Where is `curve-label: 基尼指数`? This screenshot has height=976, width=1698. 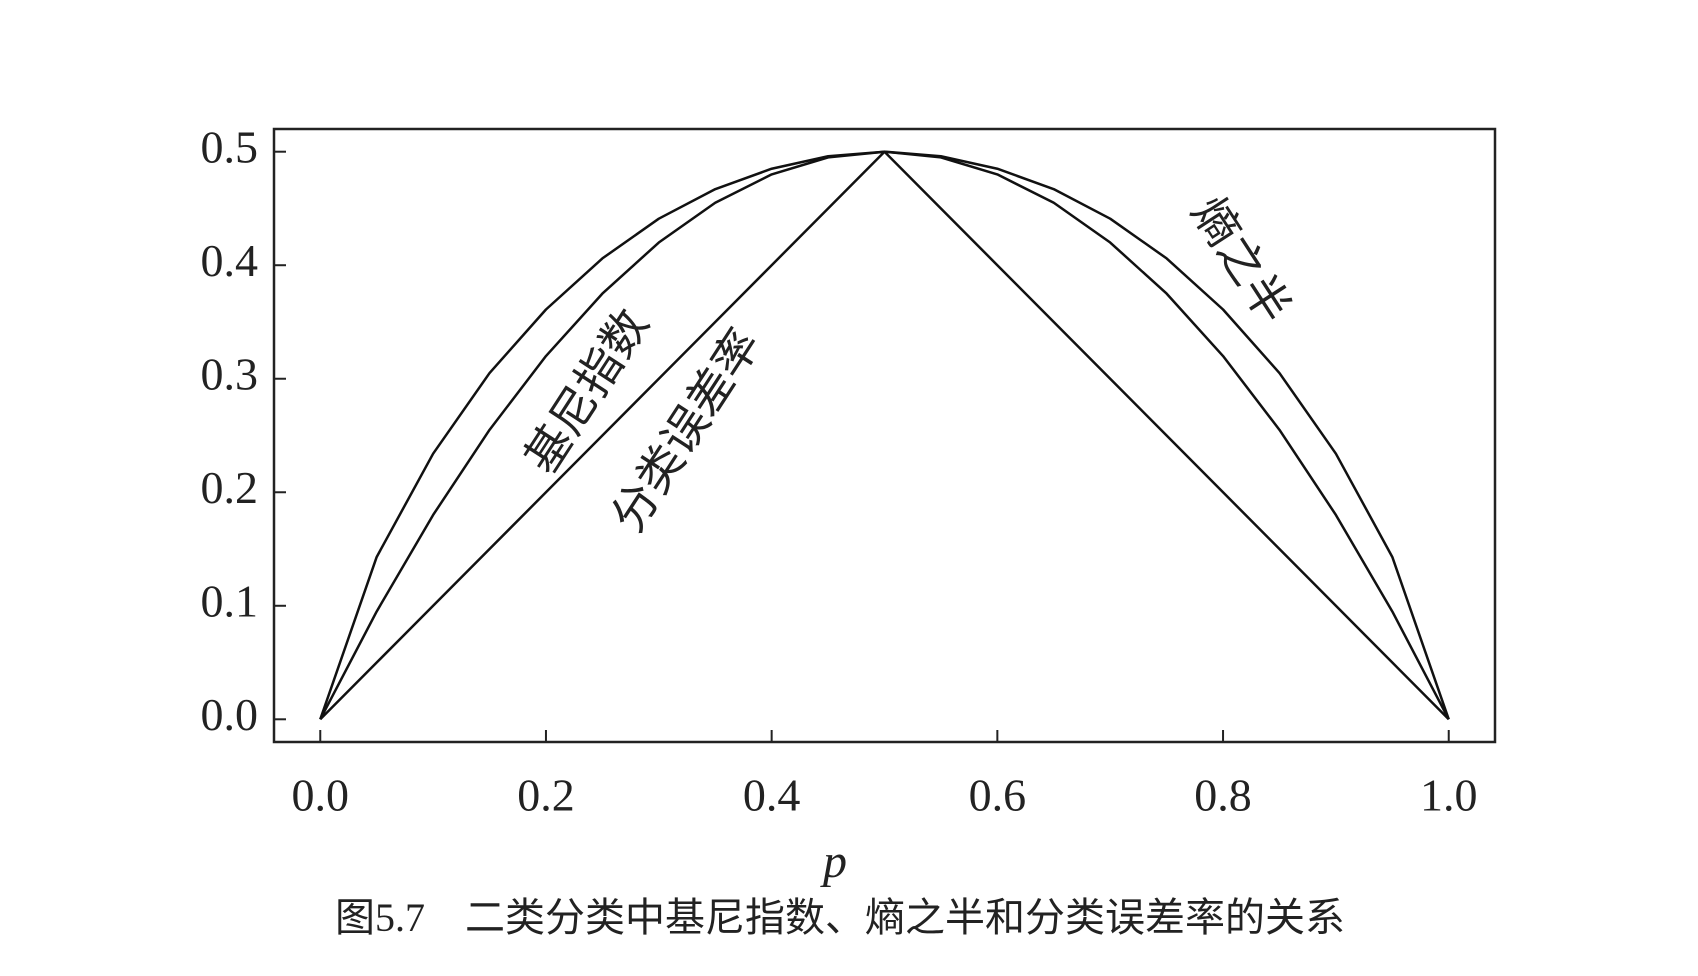 curve-label: 基尼指数 is located at coordinates (586, 391).